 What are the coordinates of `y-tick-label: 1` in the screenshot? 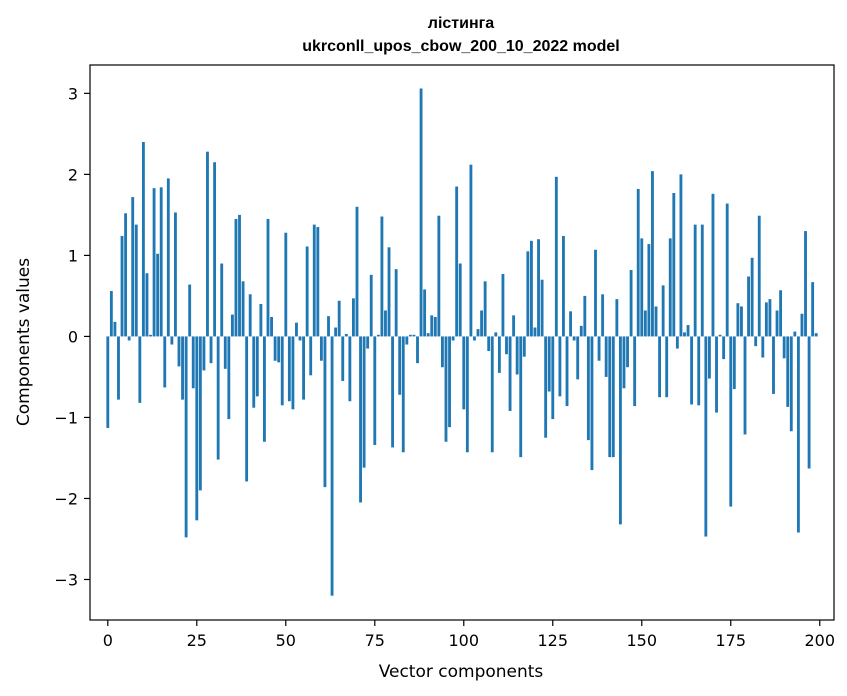 It's located at (73, 255).